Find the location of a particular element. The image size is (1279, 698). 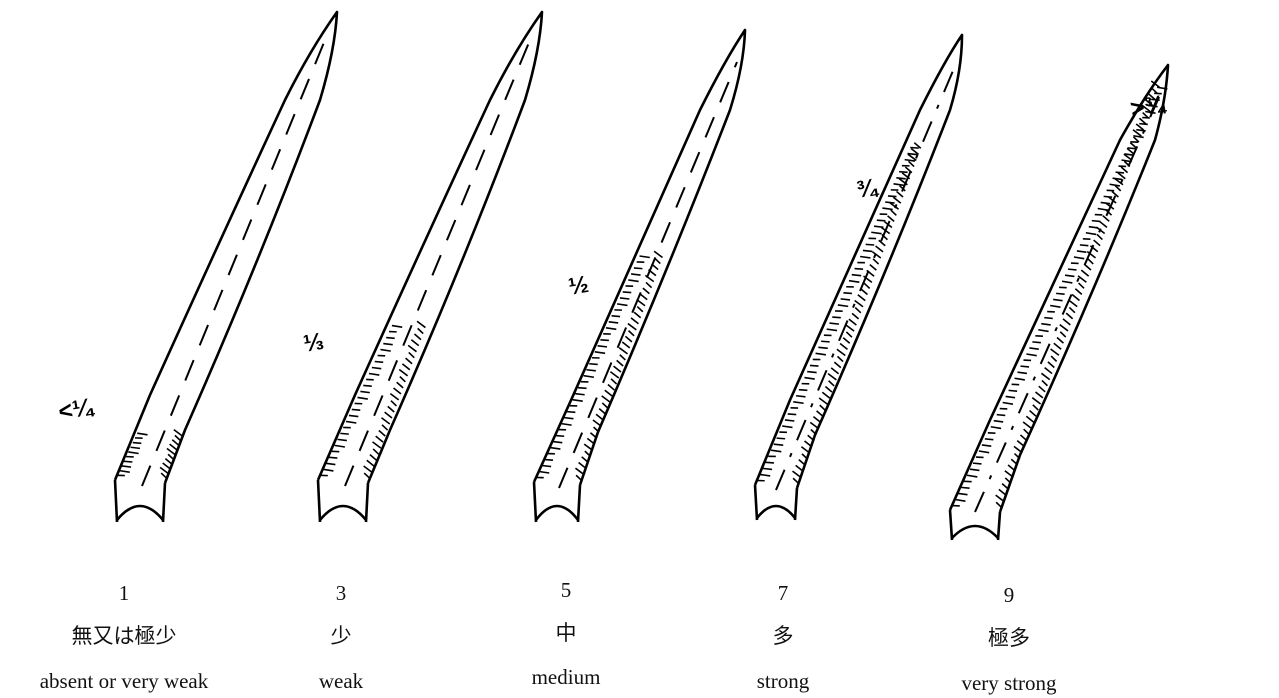

score-3: 3 is located at coordinates (341, 593).